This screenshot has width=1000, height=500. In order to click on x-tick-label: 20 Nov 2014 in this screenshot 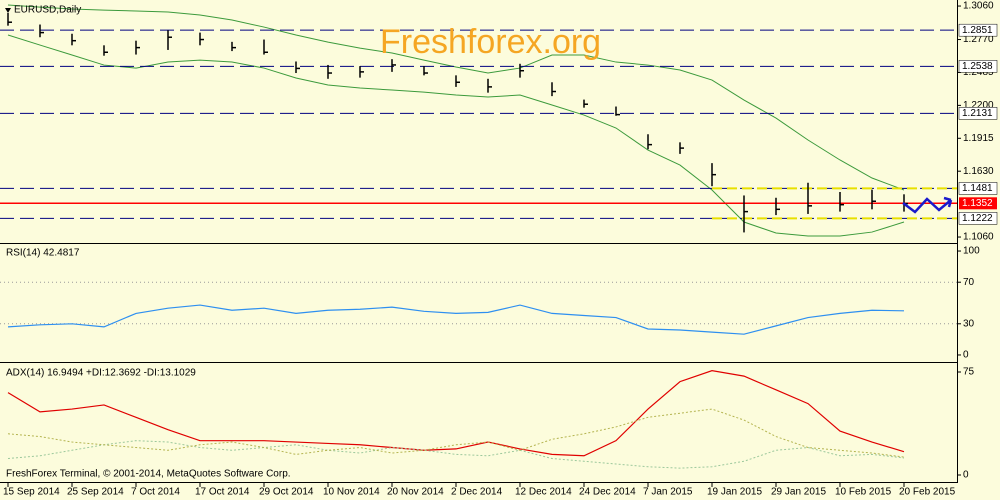, I will do `click(415, 492)`.